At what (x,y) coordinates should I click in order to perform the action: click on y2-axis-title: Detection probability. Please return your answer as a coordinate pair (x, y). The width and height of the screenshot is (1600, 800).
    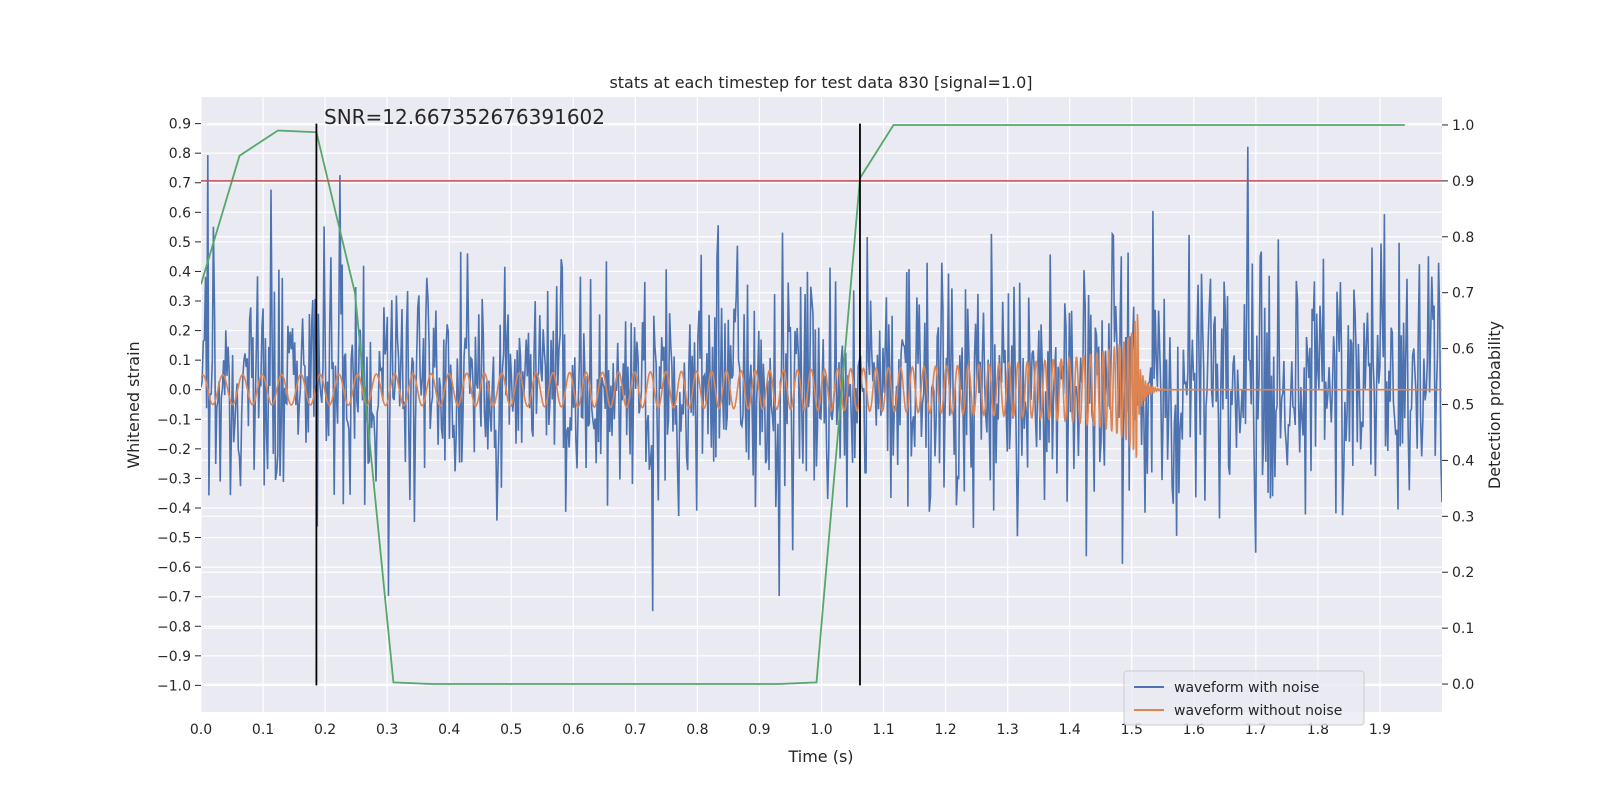
    Looking at the image, I should click on (1494, 405).